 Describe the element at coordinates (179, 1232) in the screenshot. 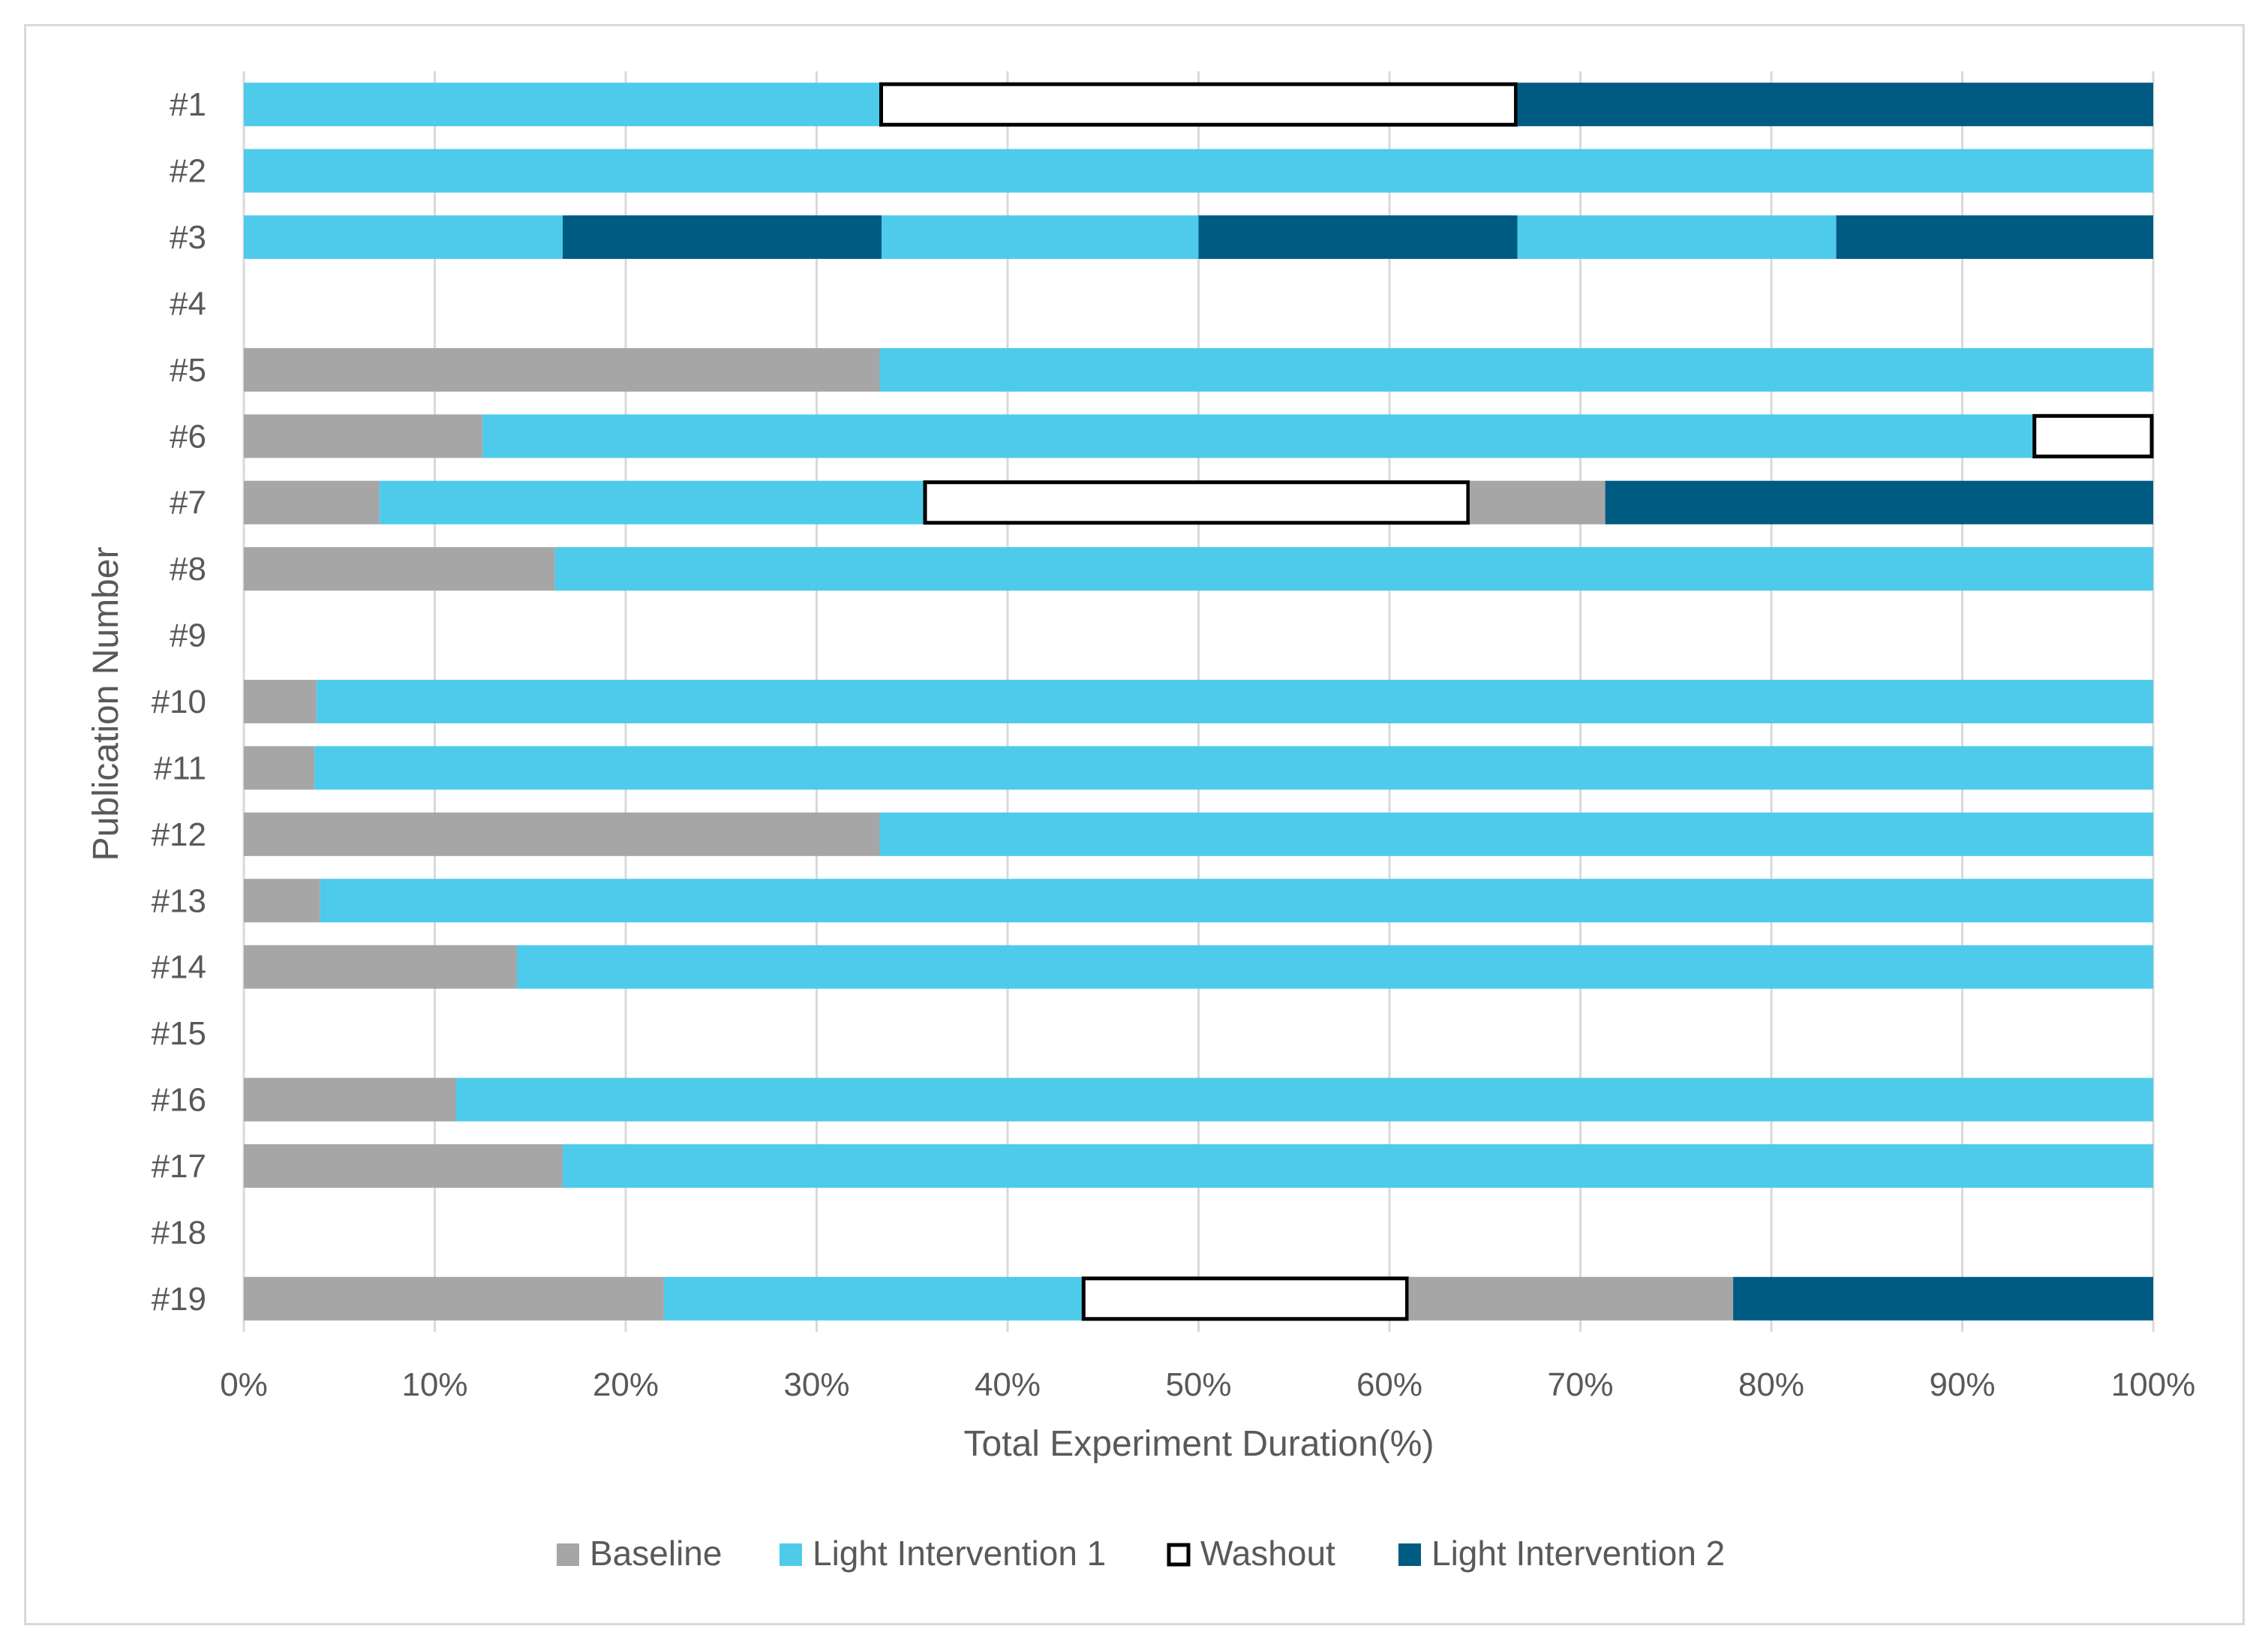

I see `y-tick-label: #18` at that location.